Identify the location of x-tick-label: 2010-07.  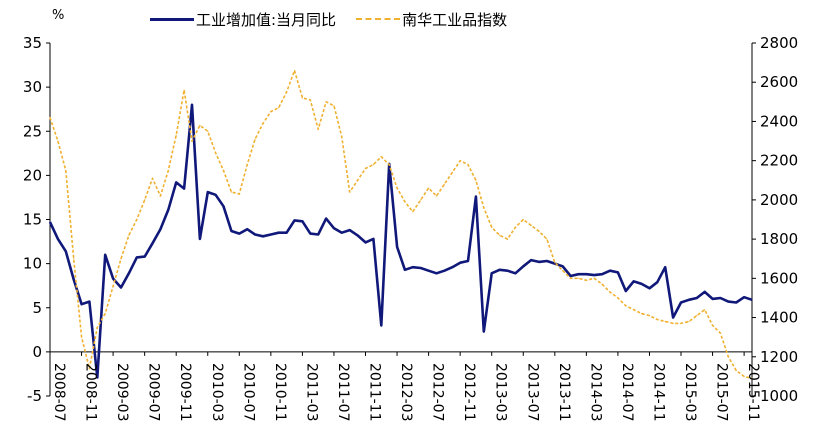
(248, 392).